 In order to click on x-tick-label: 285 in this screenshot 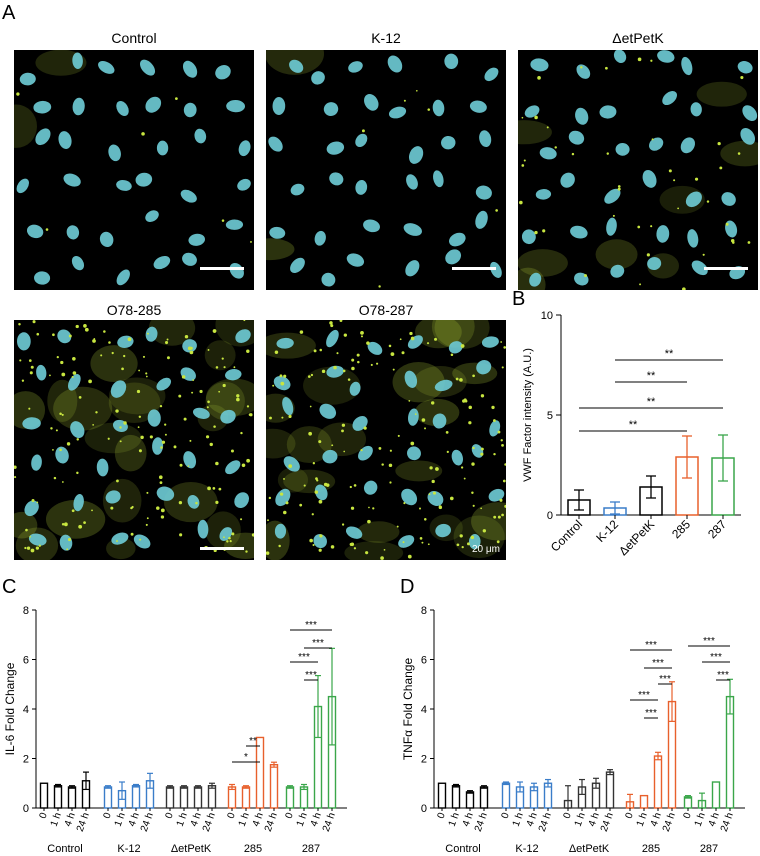, I will do `click(681, 529)`.